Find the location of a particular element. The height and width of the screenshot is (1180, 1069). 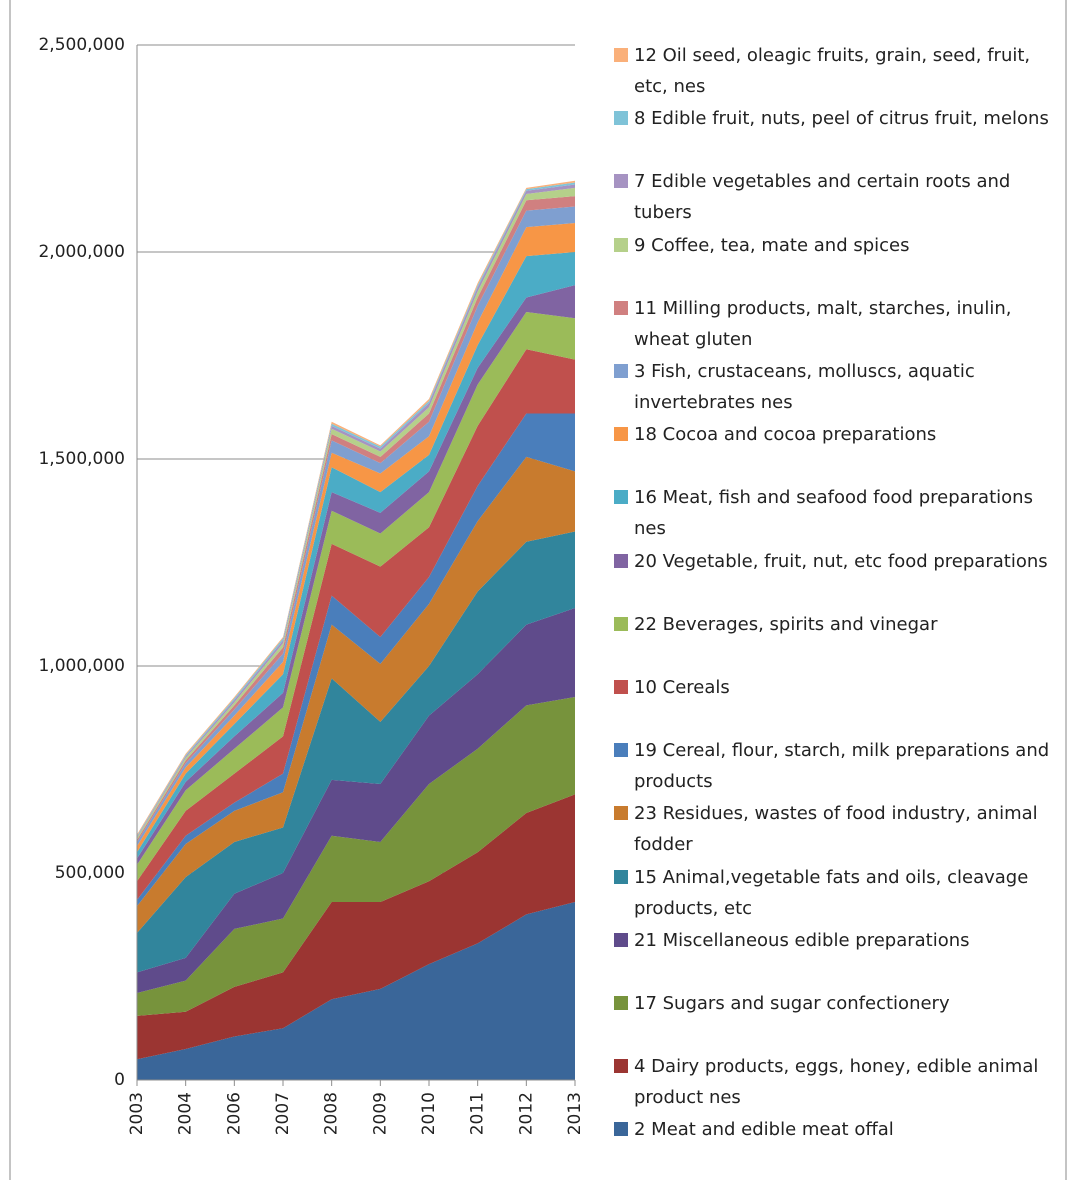

legend-label: 22 Beverages, spirits and vinegar is located at coordinates (786, 624).